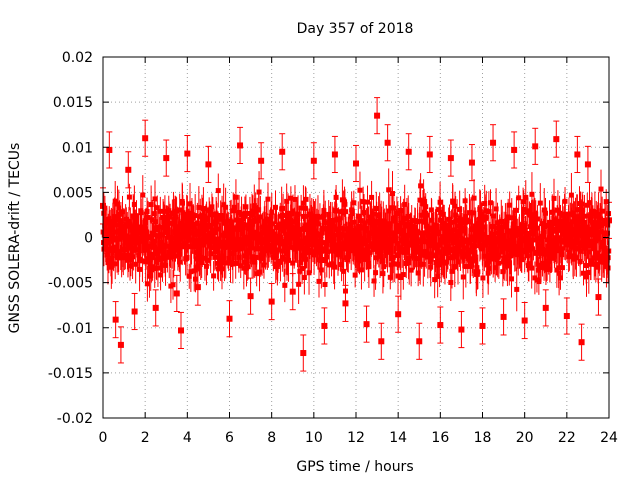  What do you see at coordinates (73, 103) in the screenshot?
I see `y-tick-label: 0.015` at bounding box center [73, 103].